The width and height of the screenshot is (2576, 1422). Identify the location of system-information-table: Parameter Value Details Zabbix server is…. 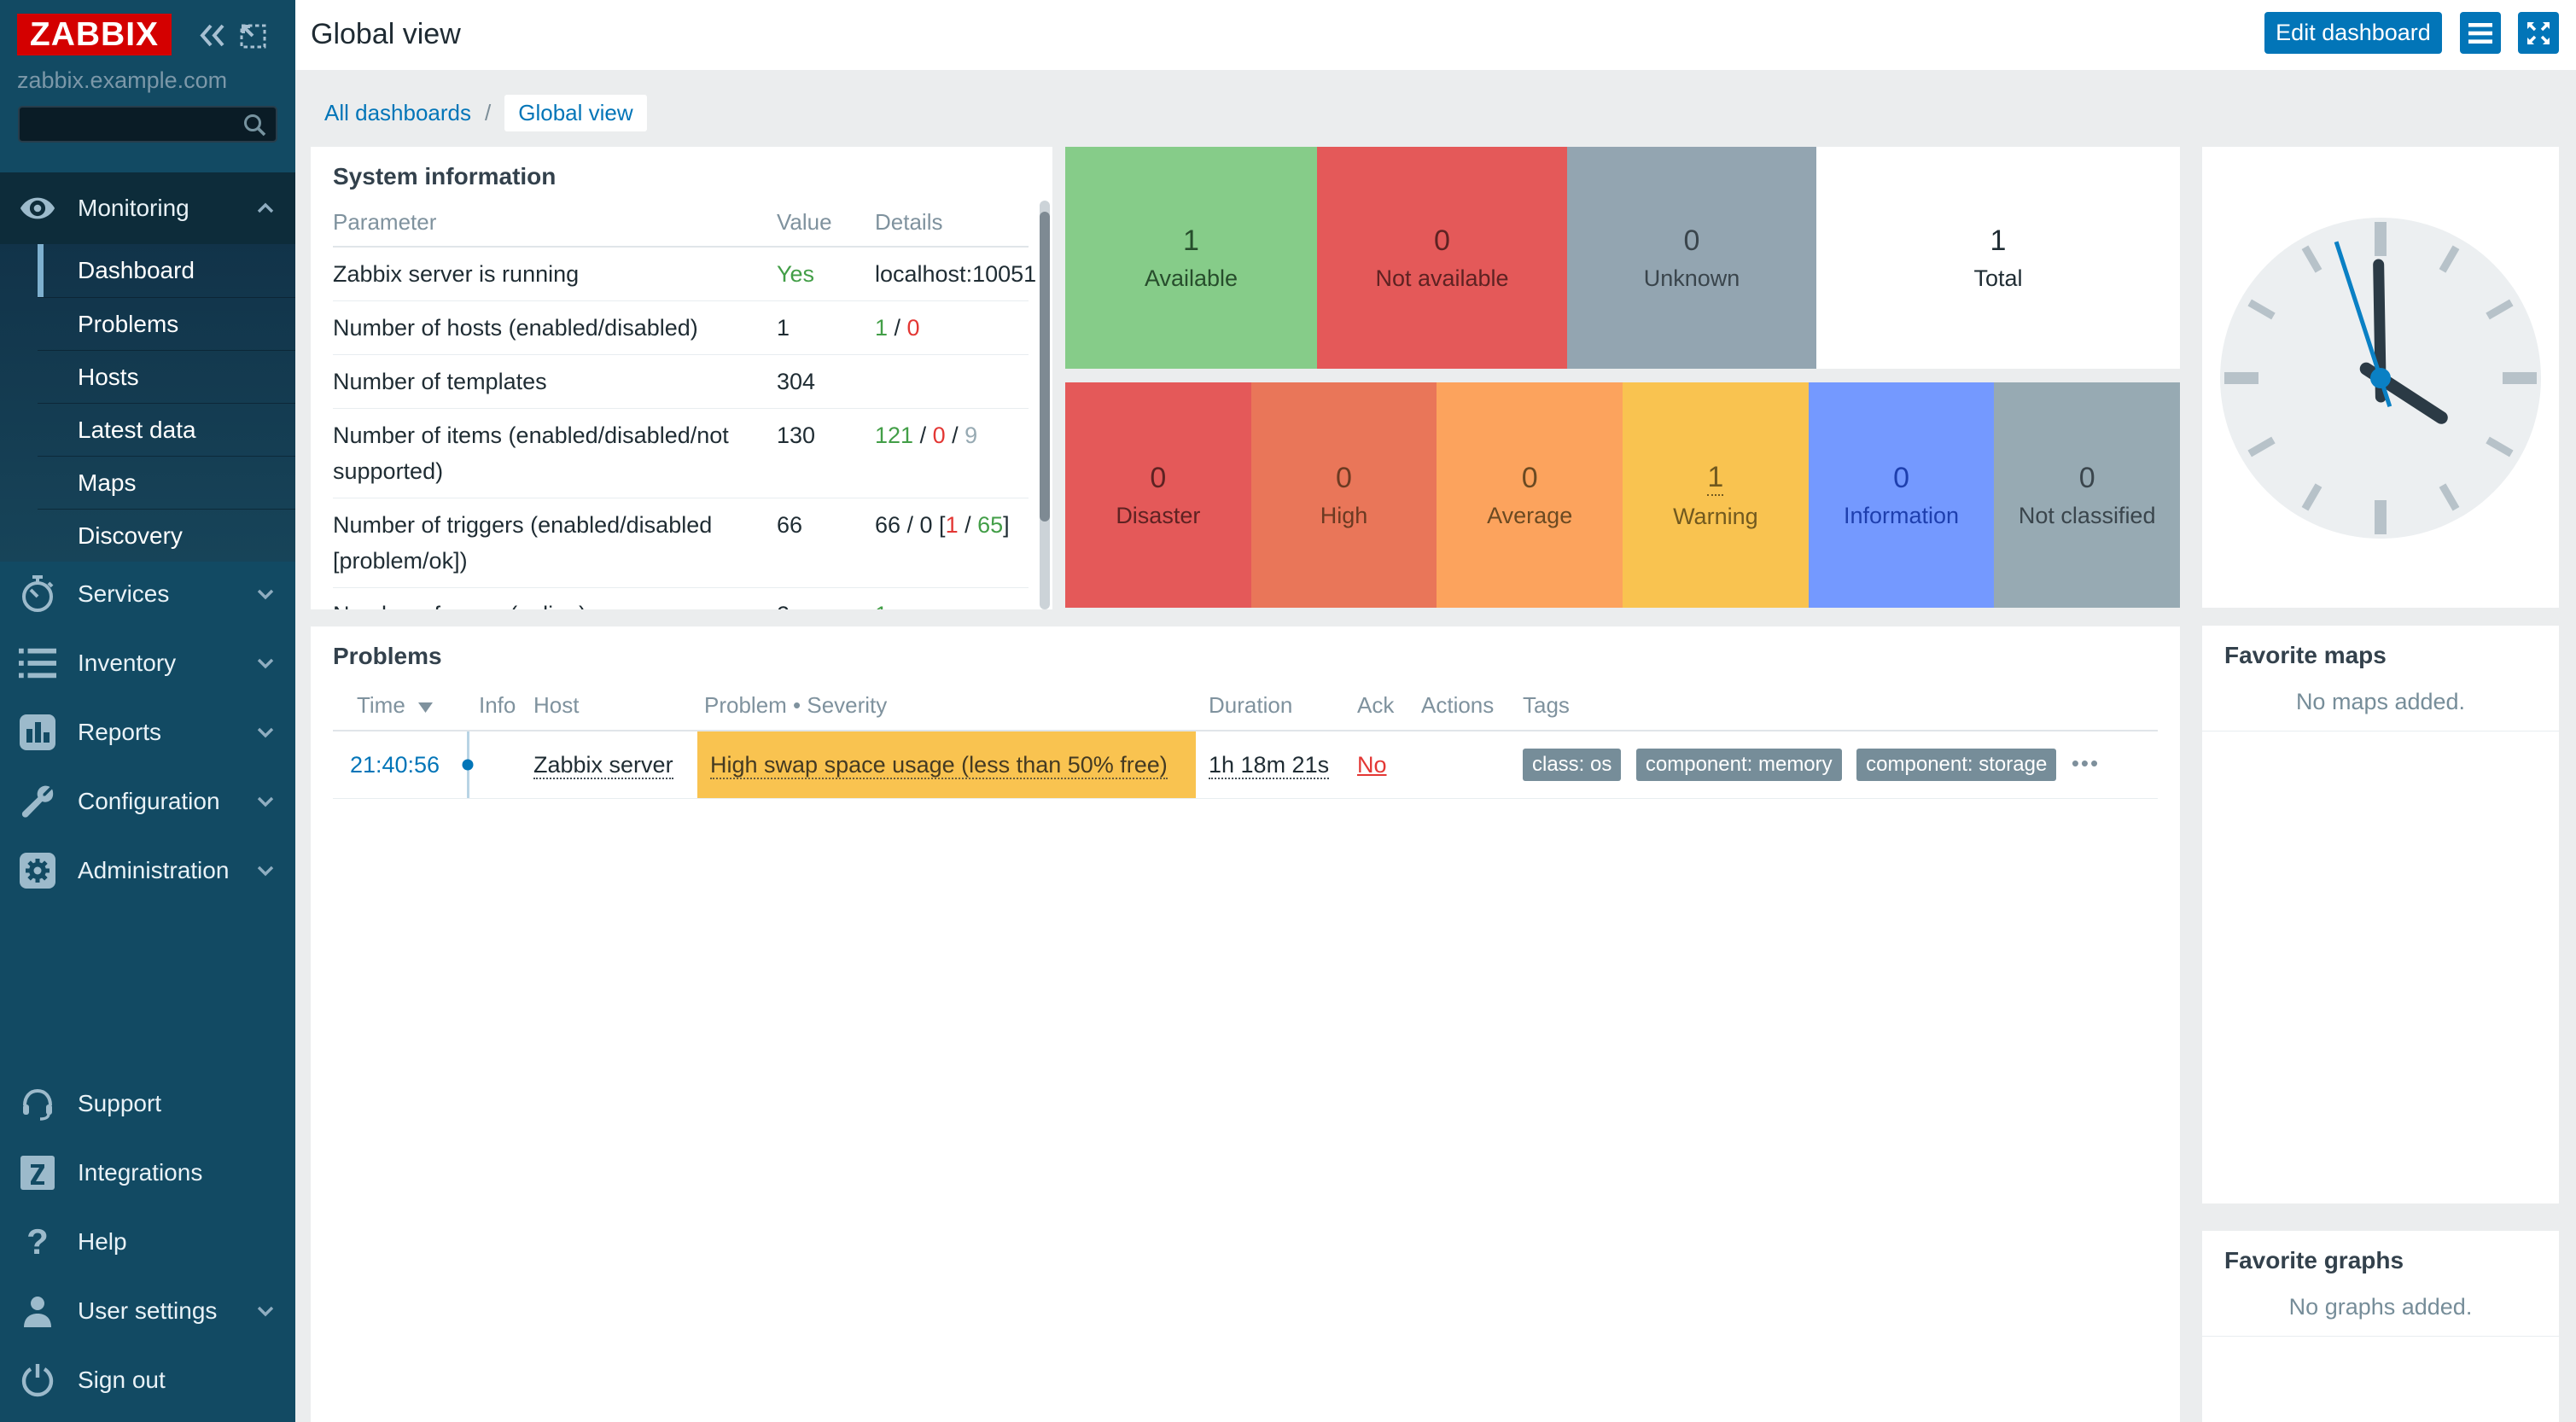
(684, 405).